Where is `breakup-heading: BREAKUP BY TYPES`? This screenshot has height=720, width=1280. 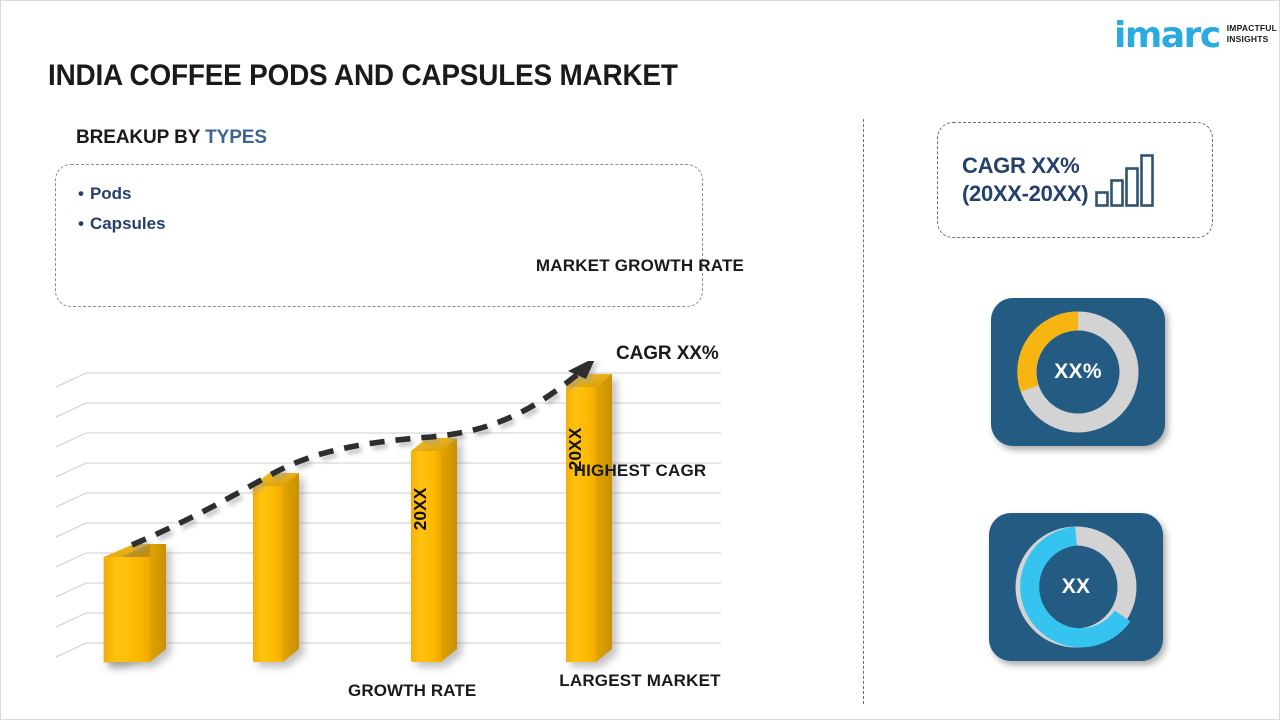 breakup-heading: BREAKUP BY TYPES is located at coordinates (171, 138).